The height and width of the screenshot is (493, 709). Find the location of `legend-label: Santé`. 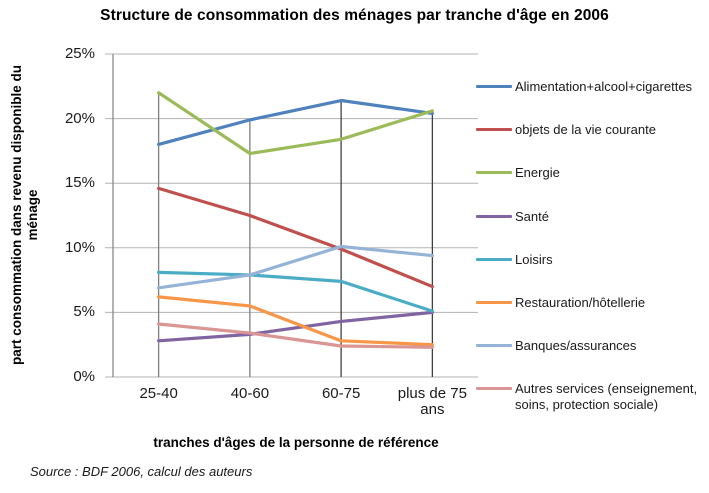

legend-label: Santé is located at coordinates (532, 216).